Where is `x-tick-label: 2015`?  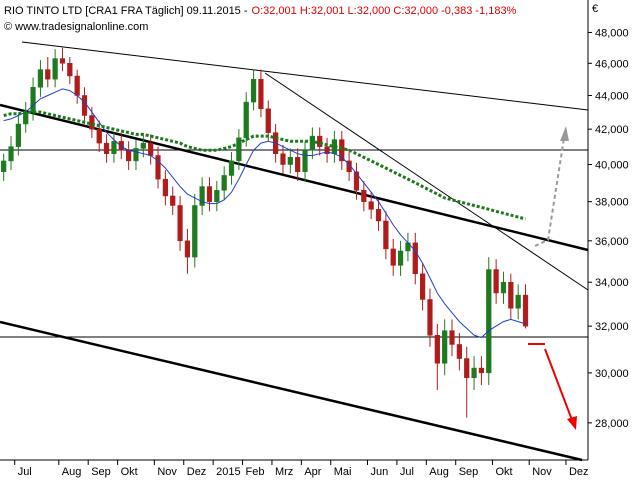
x-tick-label: 2015 is located at coordinates (228, 472).